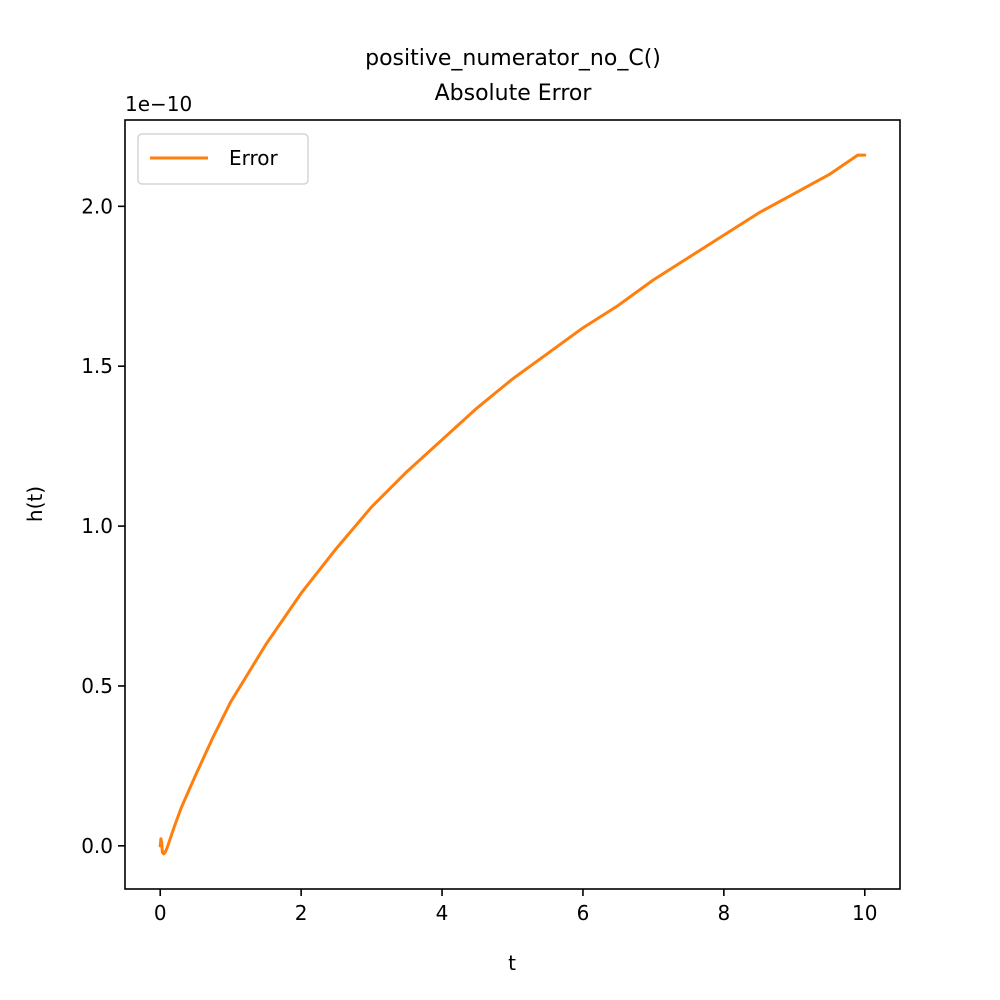 This screenshot has height=1000, width=1000. I want to click on legend-box, so click(223, 159).